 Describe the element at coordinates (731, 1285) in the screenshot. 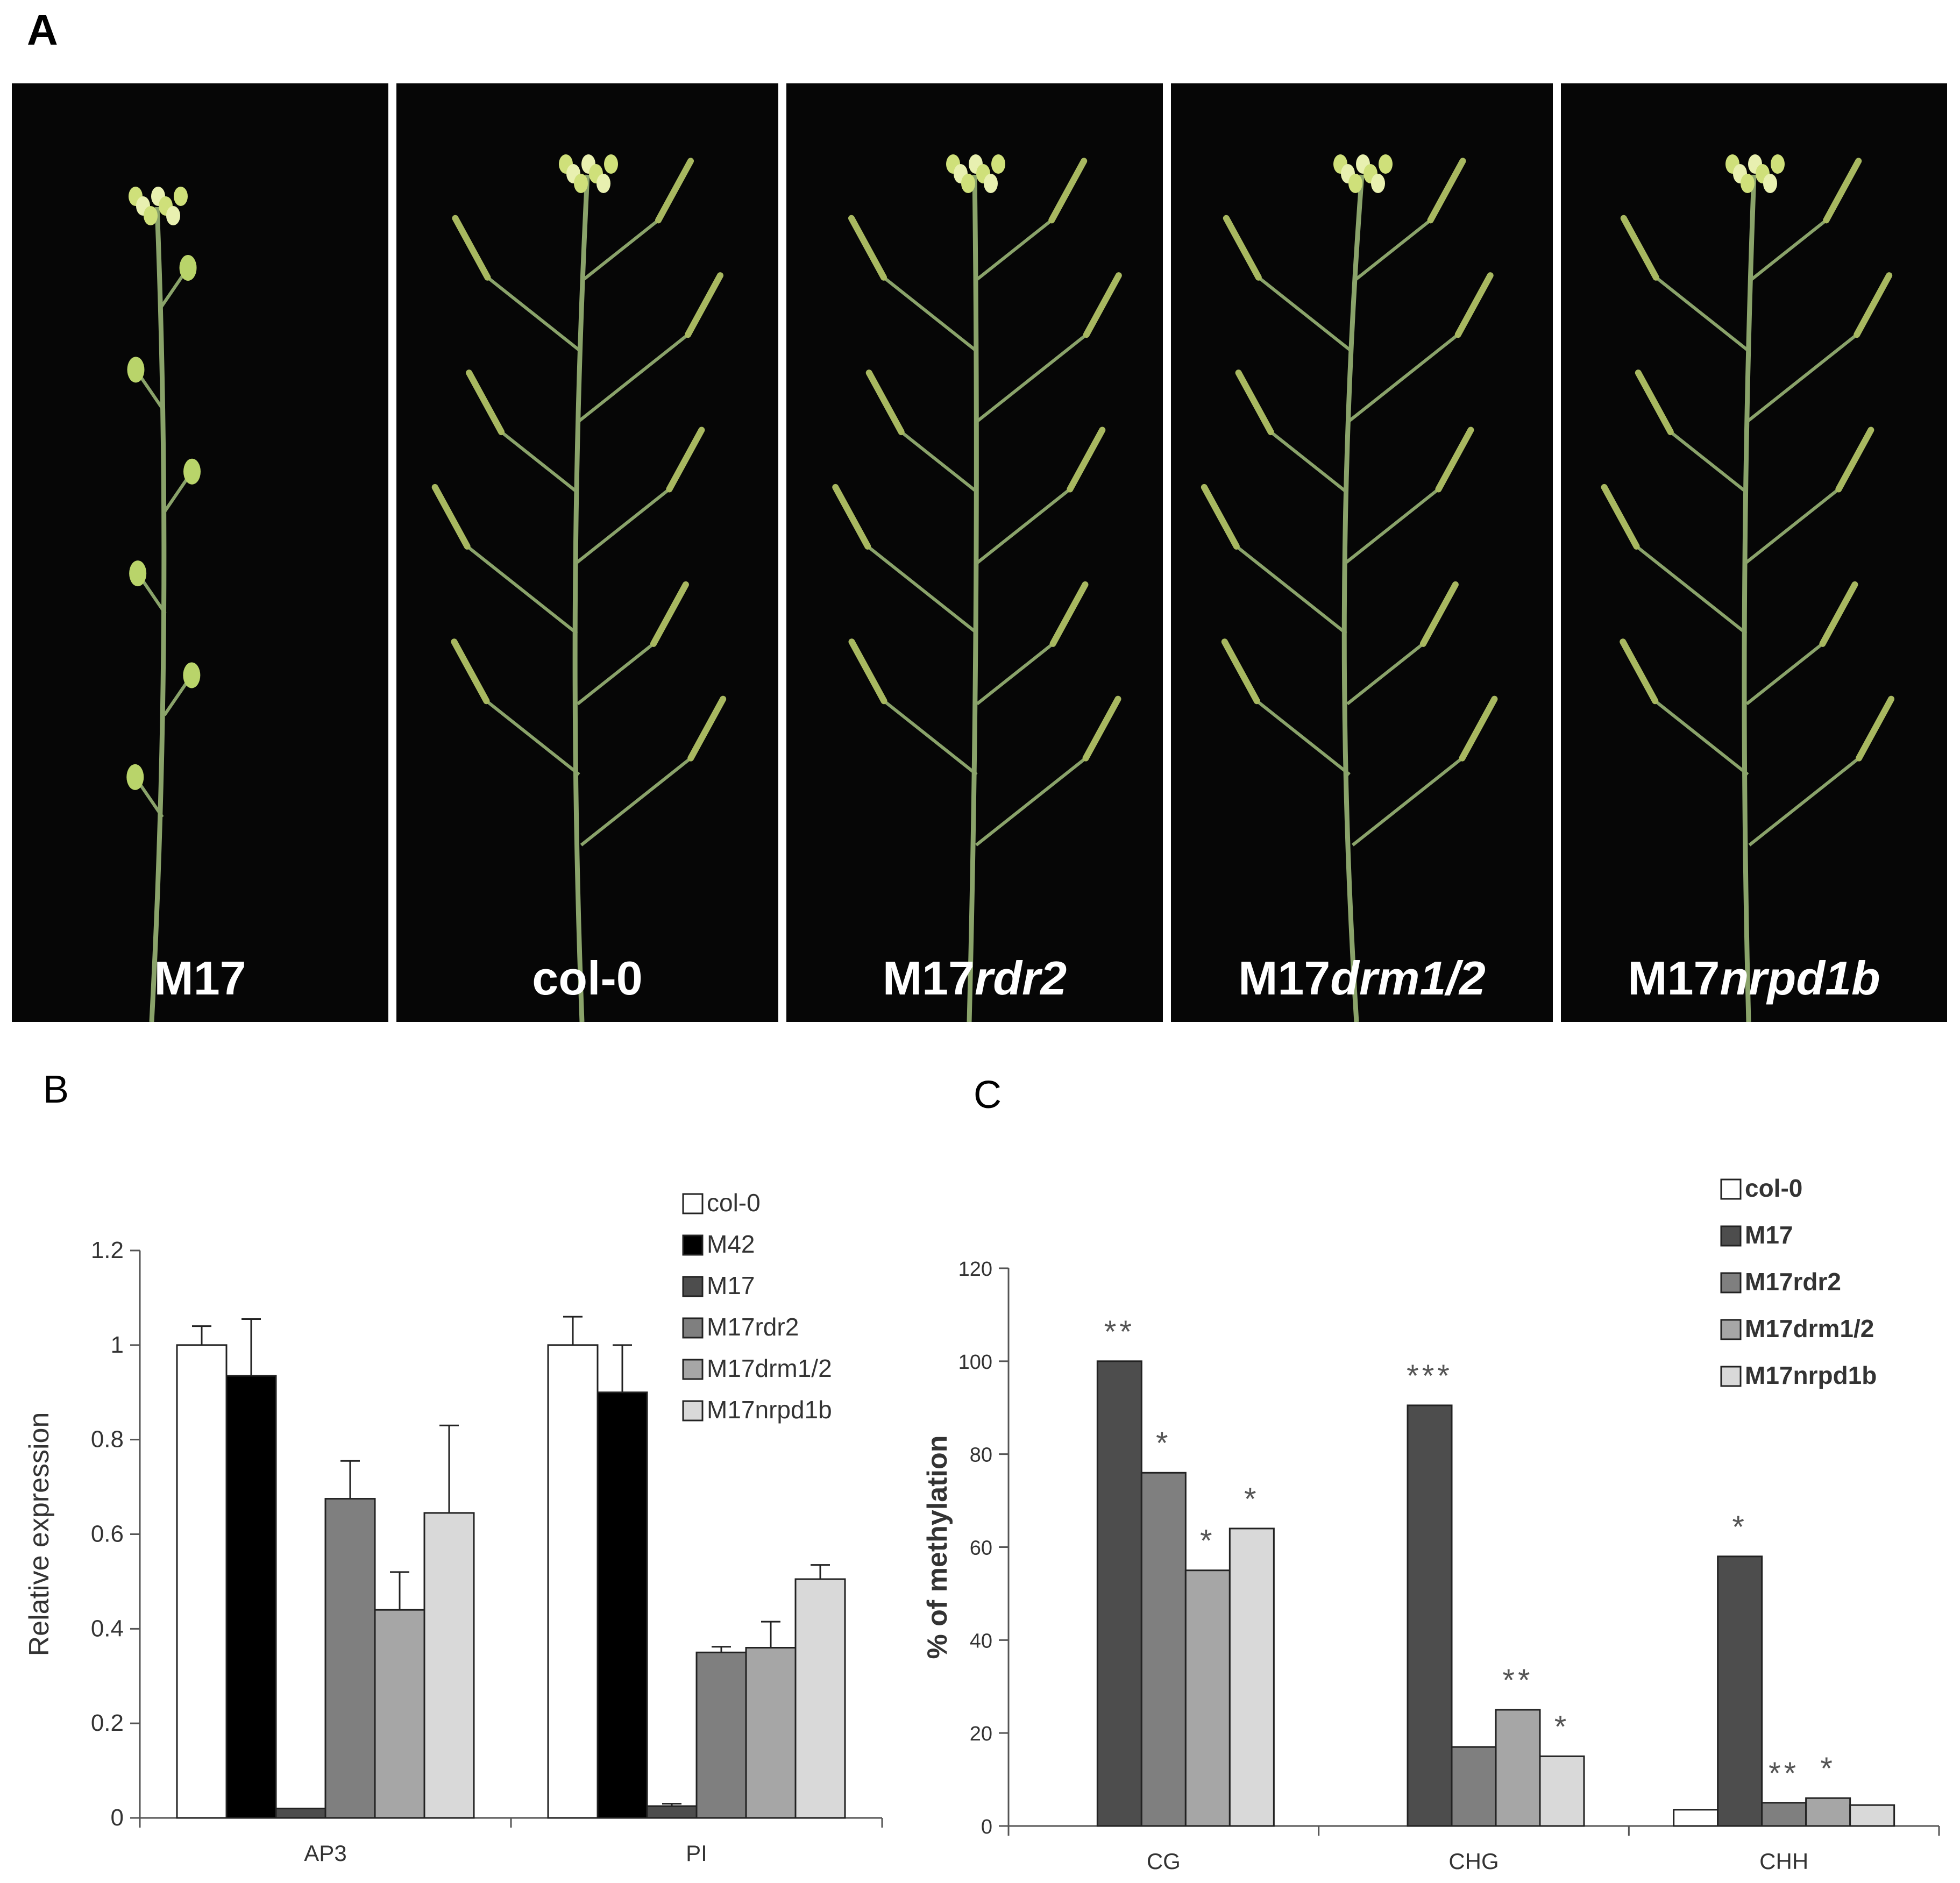

I see `legend-label: M17` at that location.